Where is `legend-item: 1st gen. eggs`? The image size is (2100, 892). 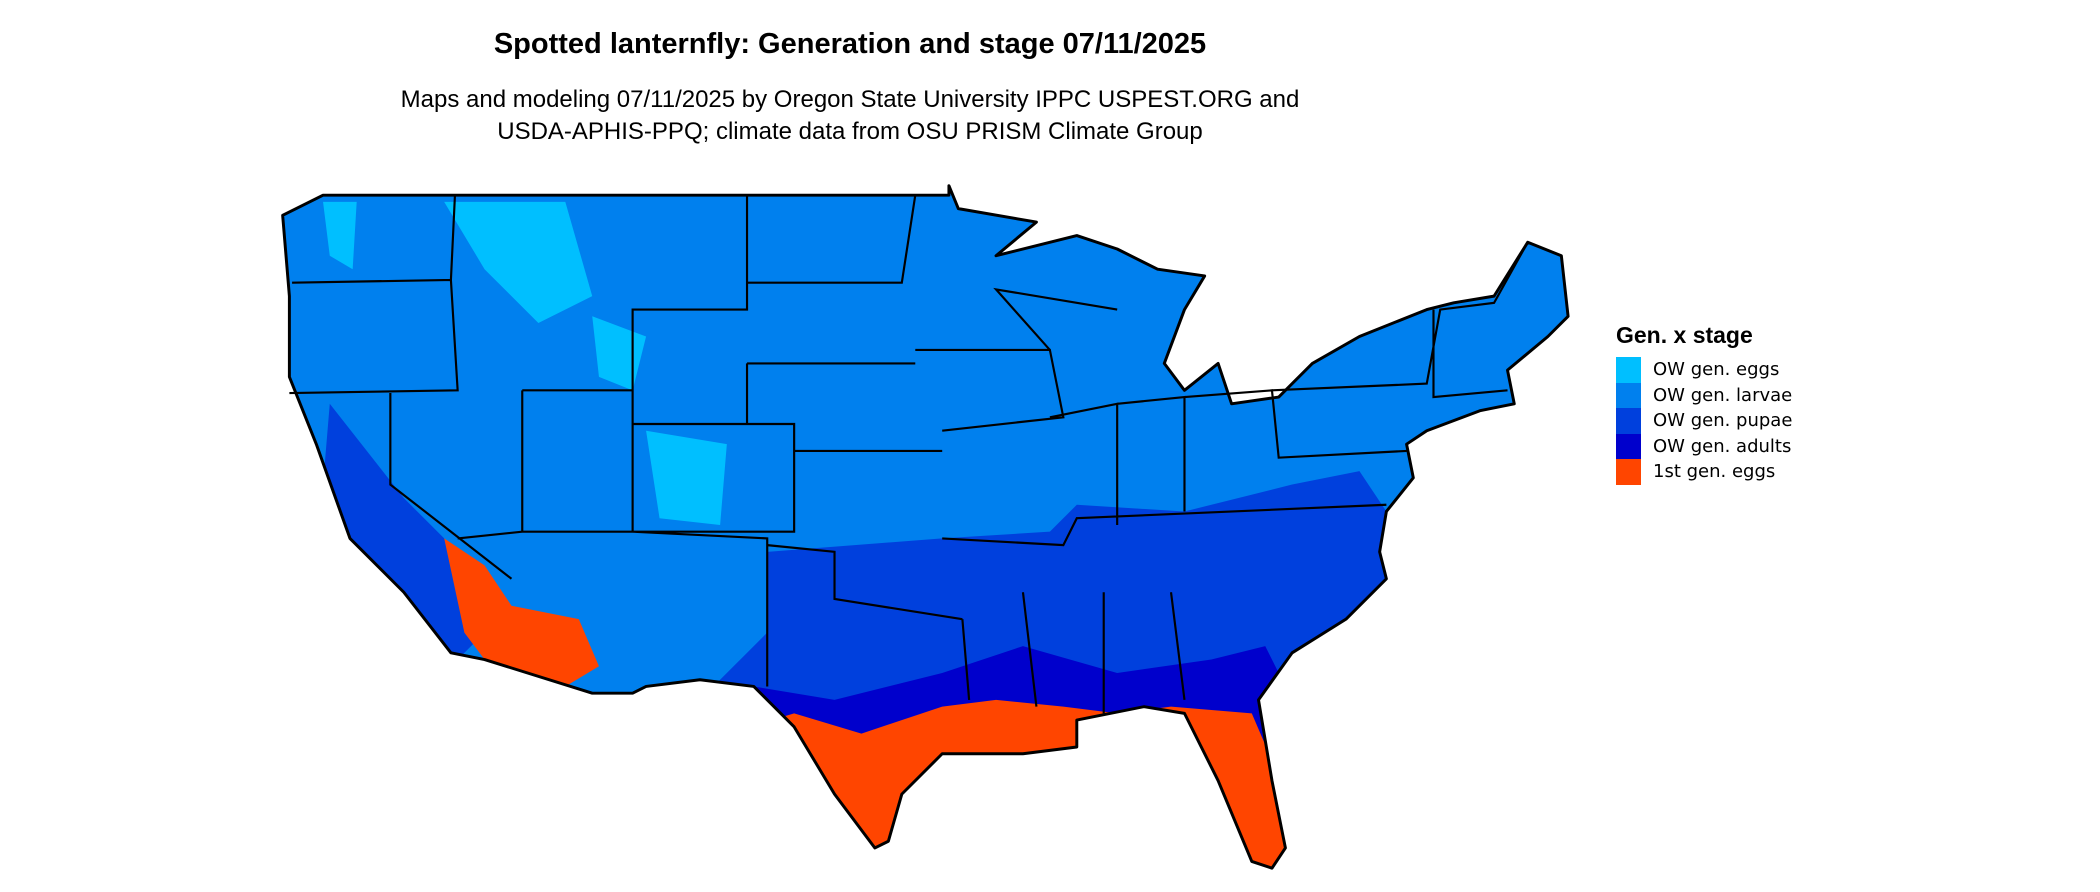 legend-item: 1st gen. eggs is located at coordinates (1704, 472).